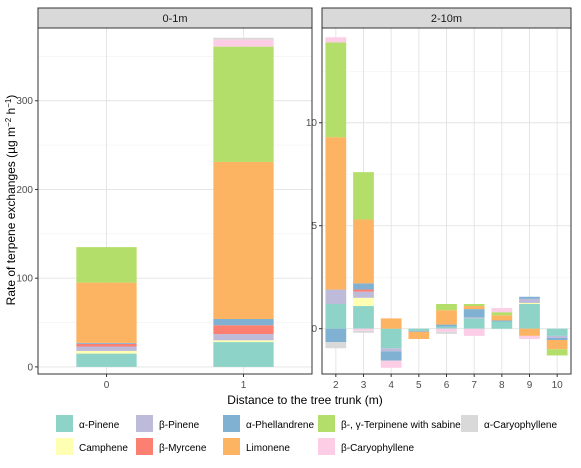  Describe the element at coordinates (24, 190) in the screenshot. I see `y-tick-label: 200` at that location.